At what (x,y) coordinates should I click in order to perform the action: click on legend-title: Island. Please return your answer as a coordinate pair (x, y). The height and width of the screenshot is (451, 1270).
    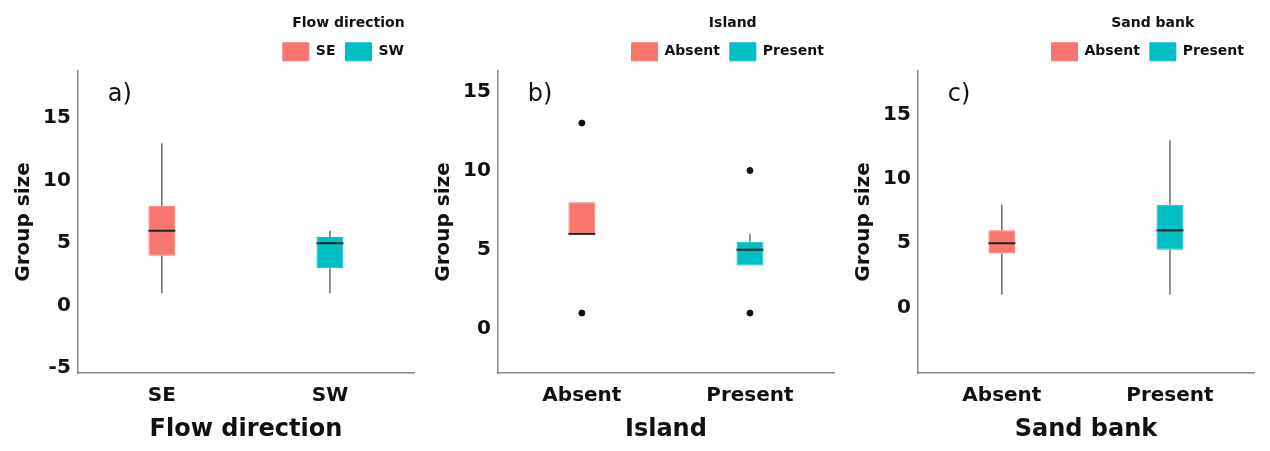
    Looking at the image, I should click on (732, 21).